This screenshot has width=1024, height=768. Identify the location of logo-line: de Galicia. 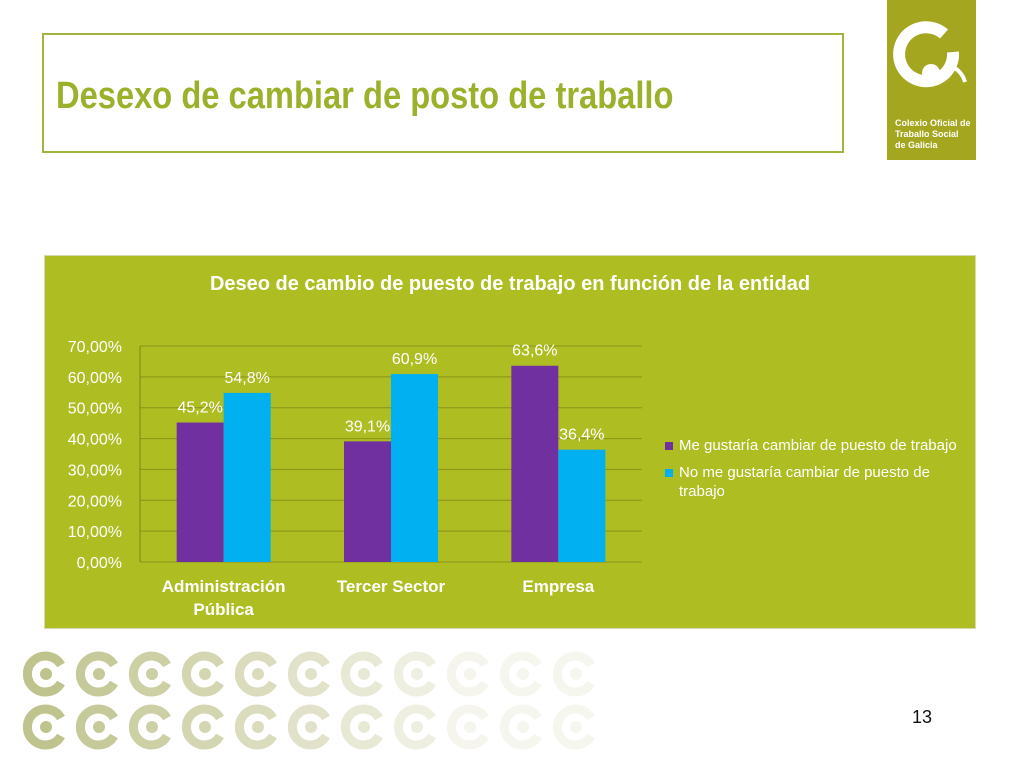
(916, 145).